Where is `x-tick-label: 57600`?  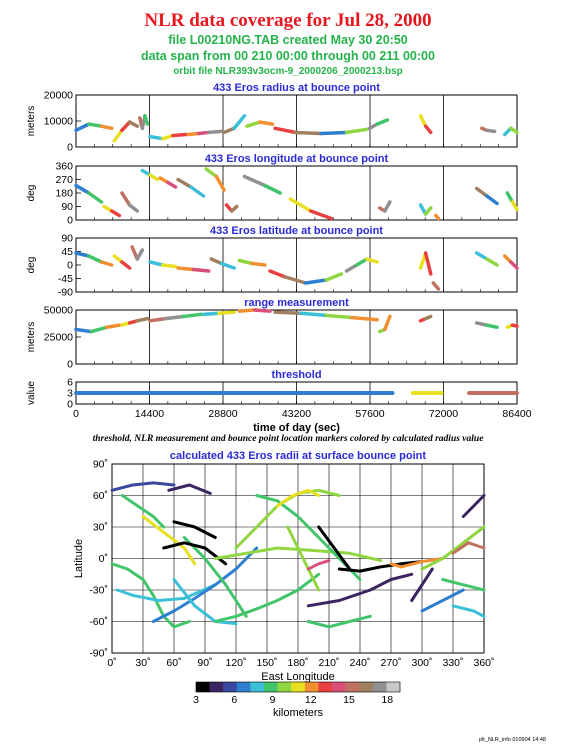 x-tick-label: 57600 is located at coordinates (369, 414).